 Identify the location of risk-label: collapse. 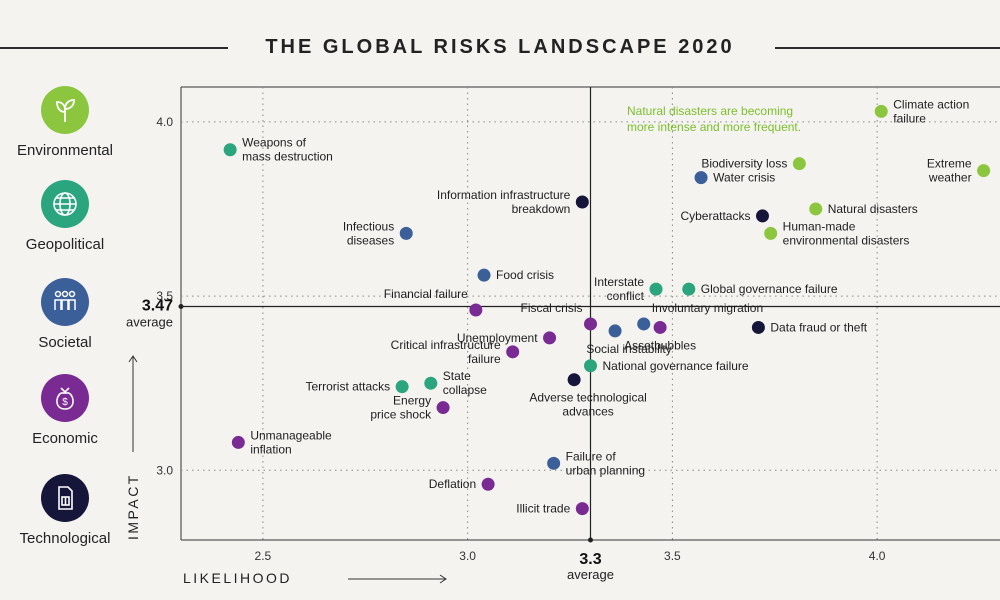
(465, 390).